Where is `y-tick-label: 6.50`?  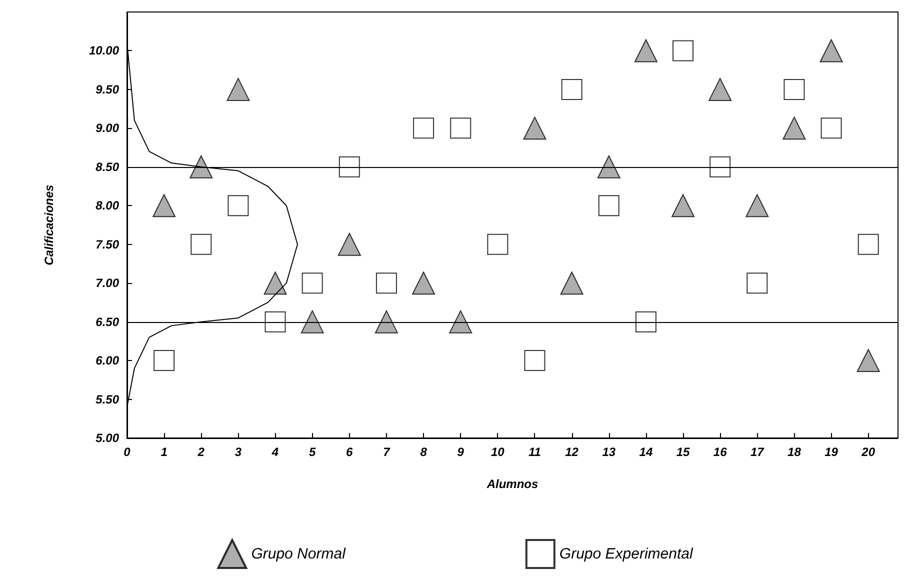 y-tick-label: 6.50 is located at coordinates (108, 321).